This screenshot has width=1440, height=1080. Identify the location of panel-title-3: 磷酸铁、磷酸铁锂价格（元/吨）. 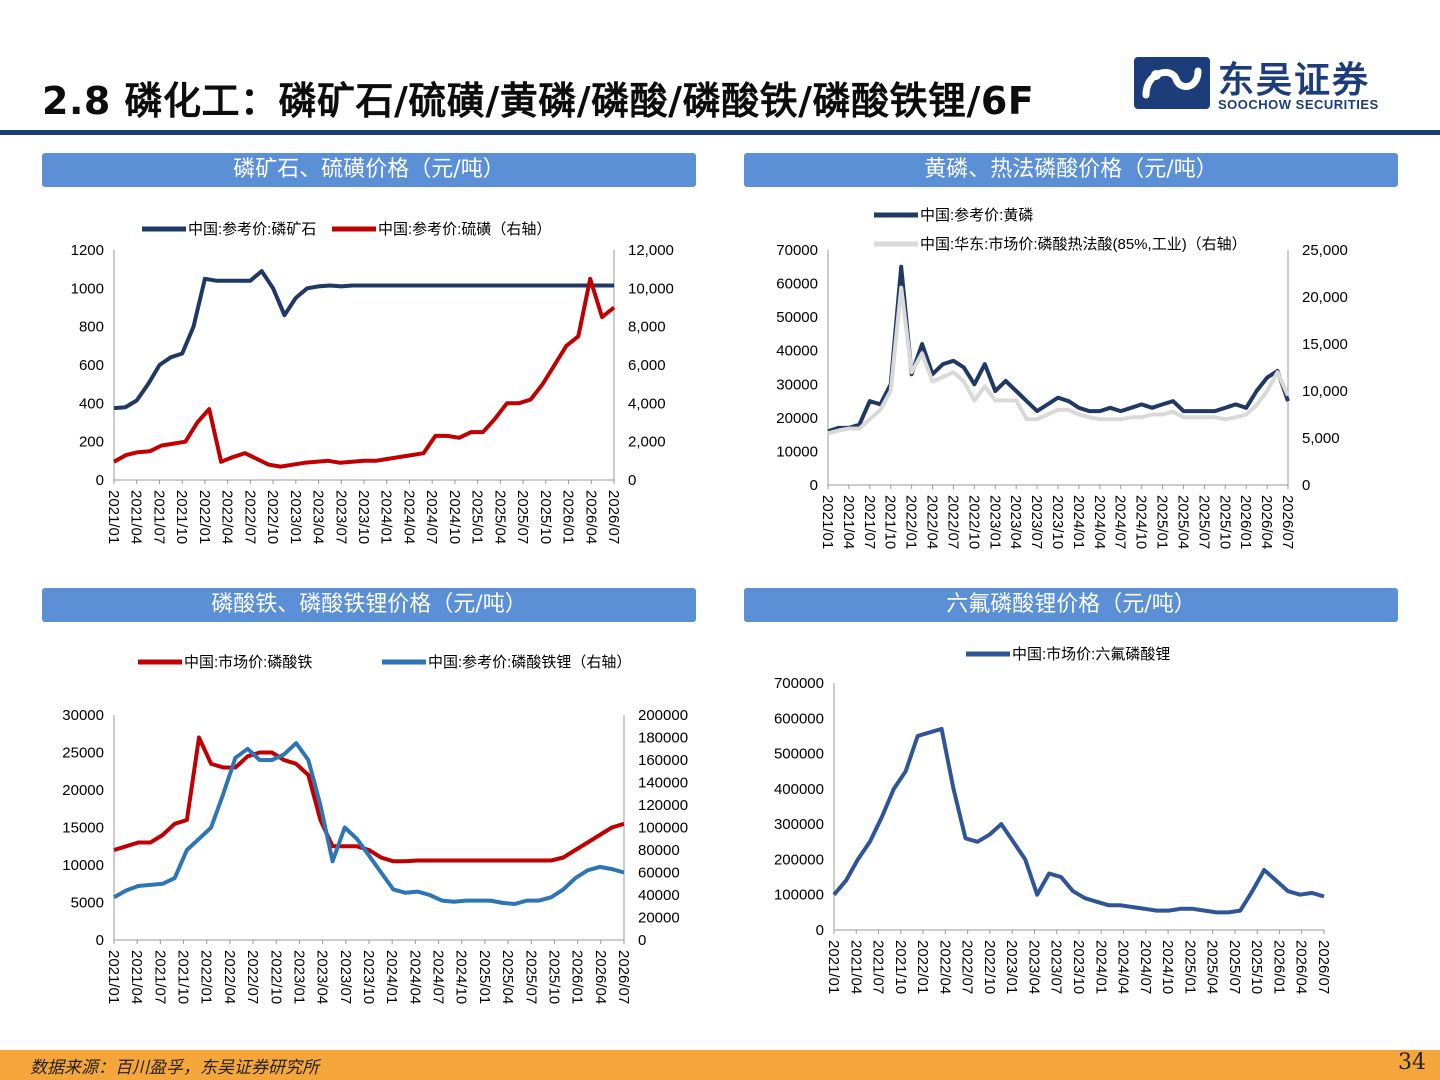
(369, 605).